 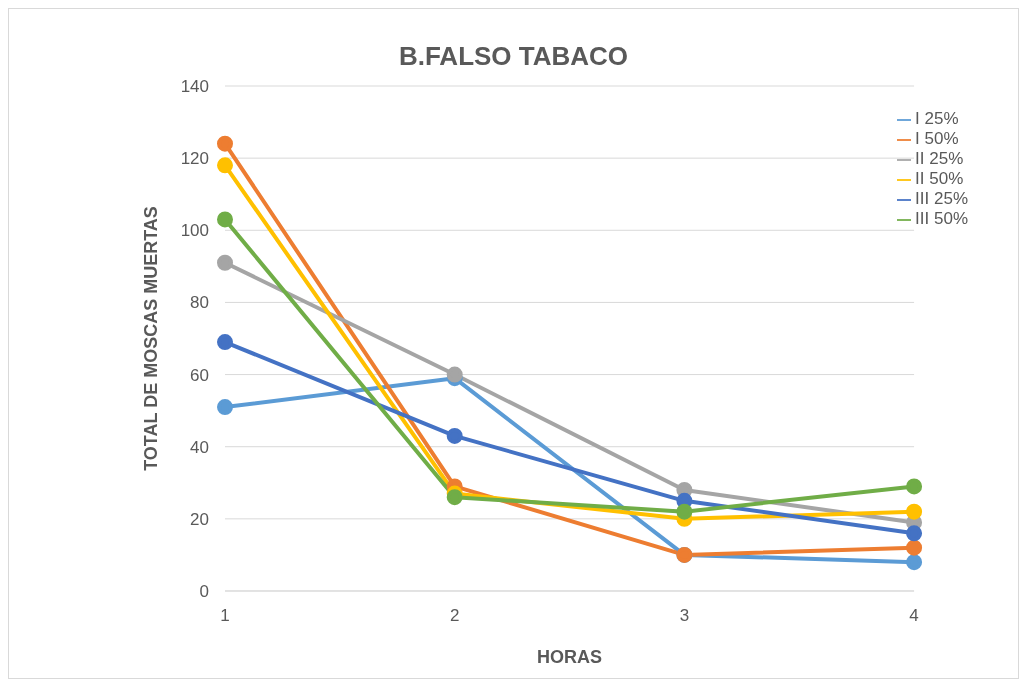 I want to click on y-axis-title: TOTAL DE MOSCAS MUERTAS, so click(x=151, y=338).